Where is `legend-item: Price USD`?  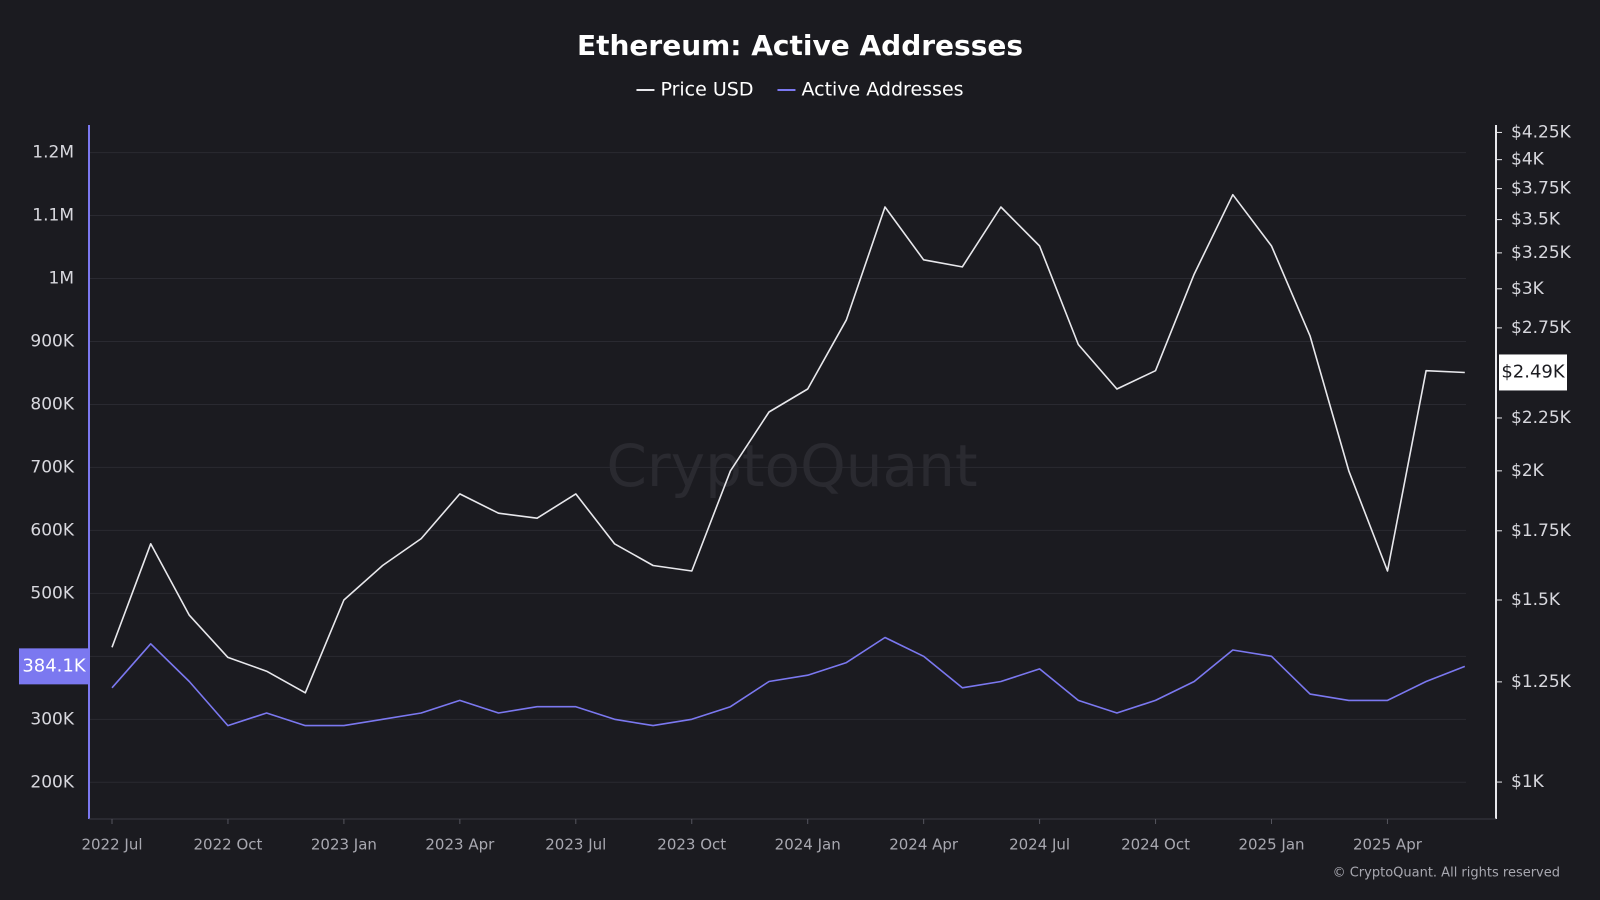
legend-item: Price USD is located at coordinates (694, 90).